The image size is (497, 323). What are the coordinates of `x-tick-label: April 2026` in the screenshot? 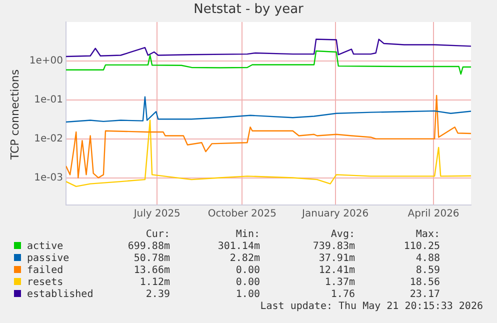 It's located at (434, 214).